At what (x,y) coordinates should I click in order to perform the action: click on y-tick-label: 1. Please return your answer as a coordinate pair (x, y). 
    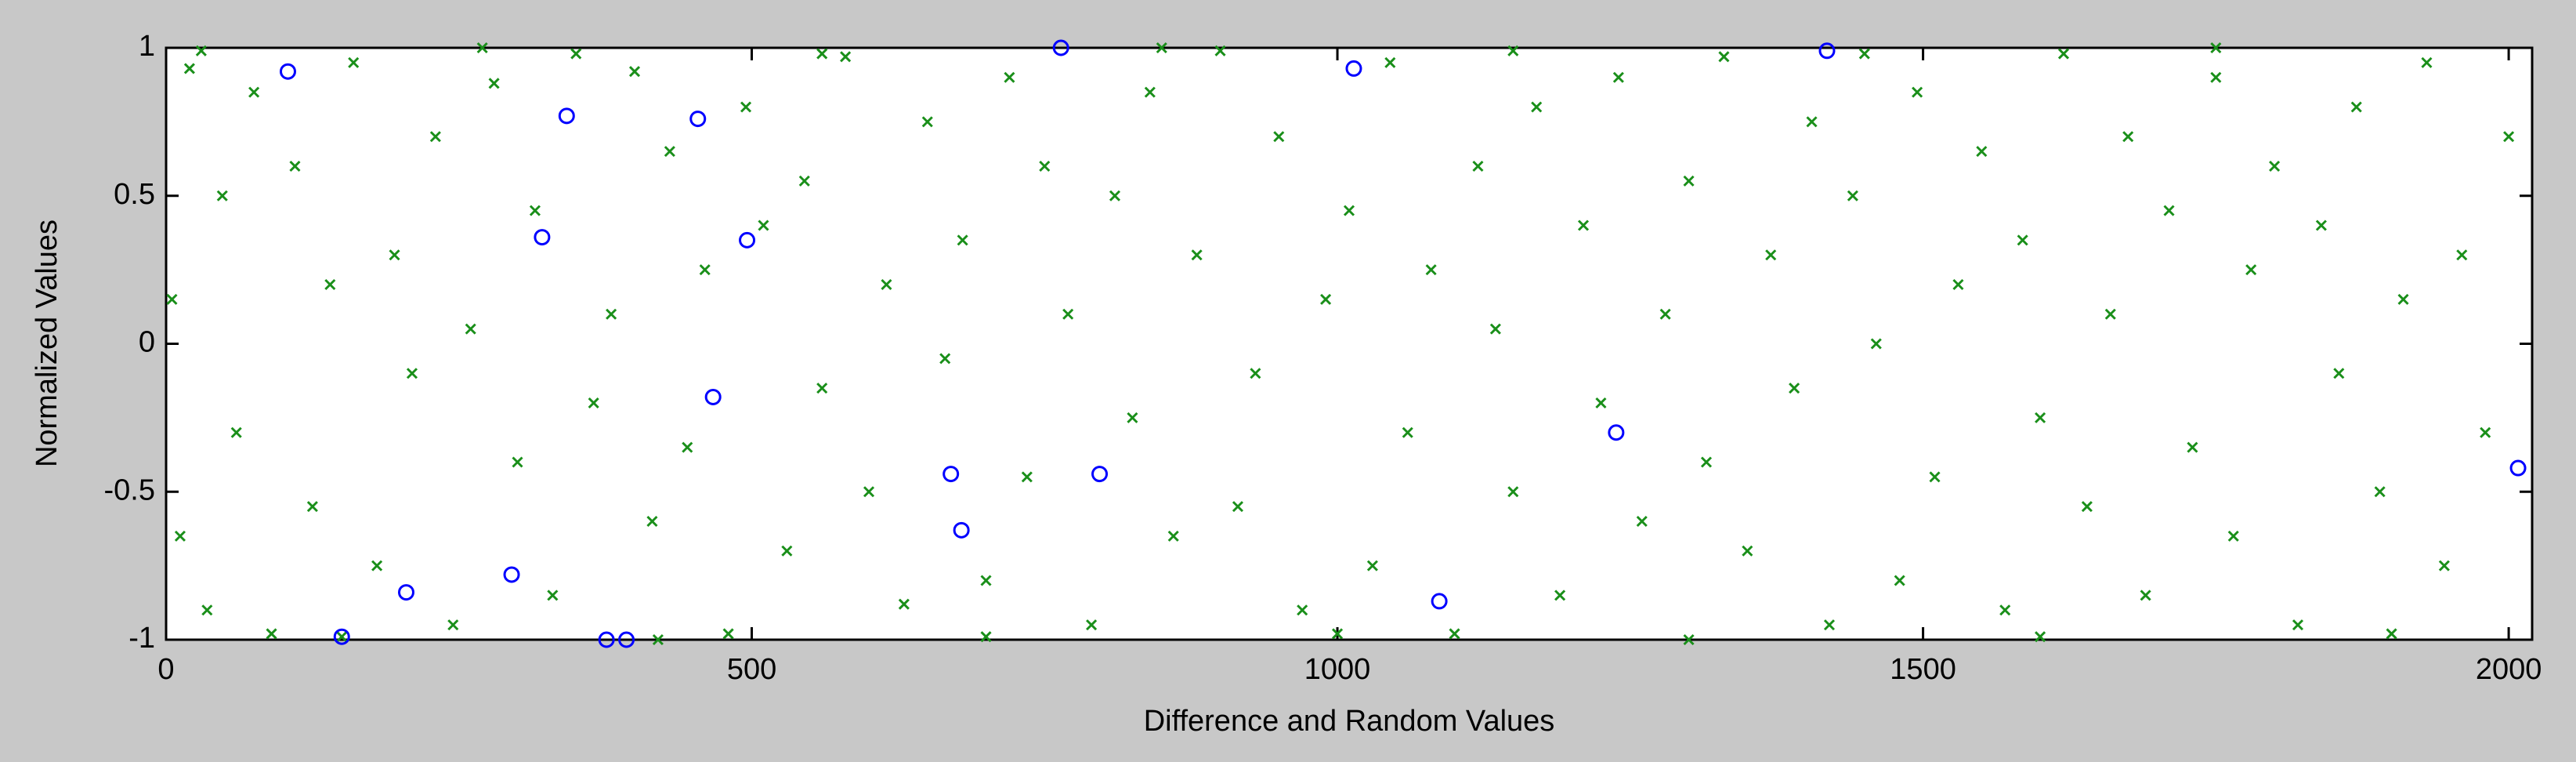
    Looking at the image, I should click on (147, 46).